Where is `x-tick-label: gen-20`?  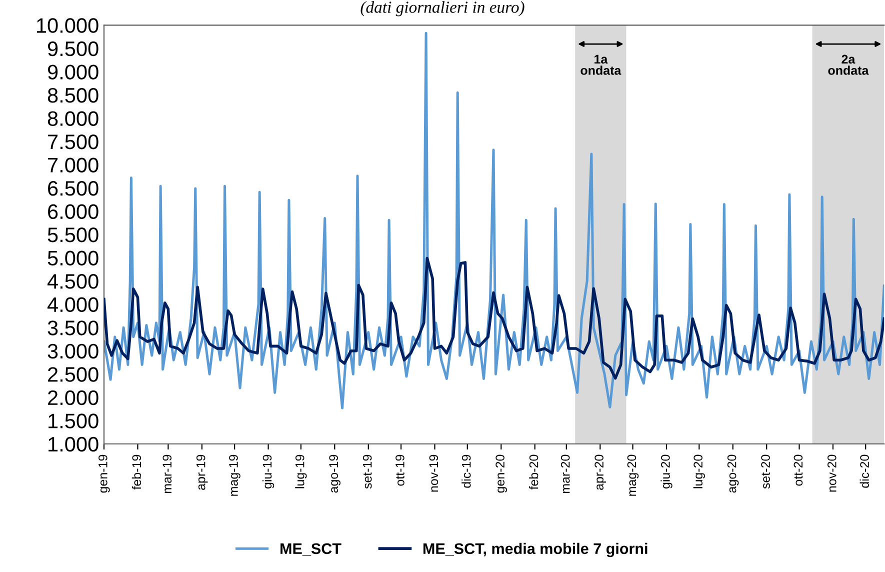 x-tick-label: gen-20 is located at coordinates (501, 473).